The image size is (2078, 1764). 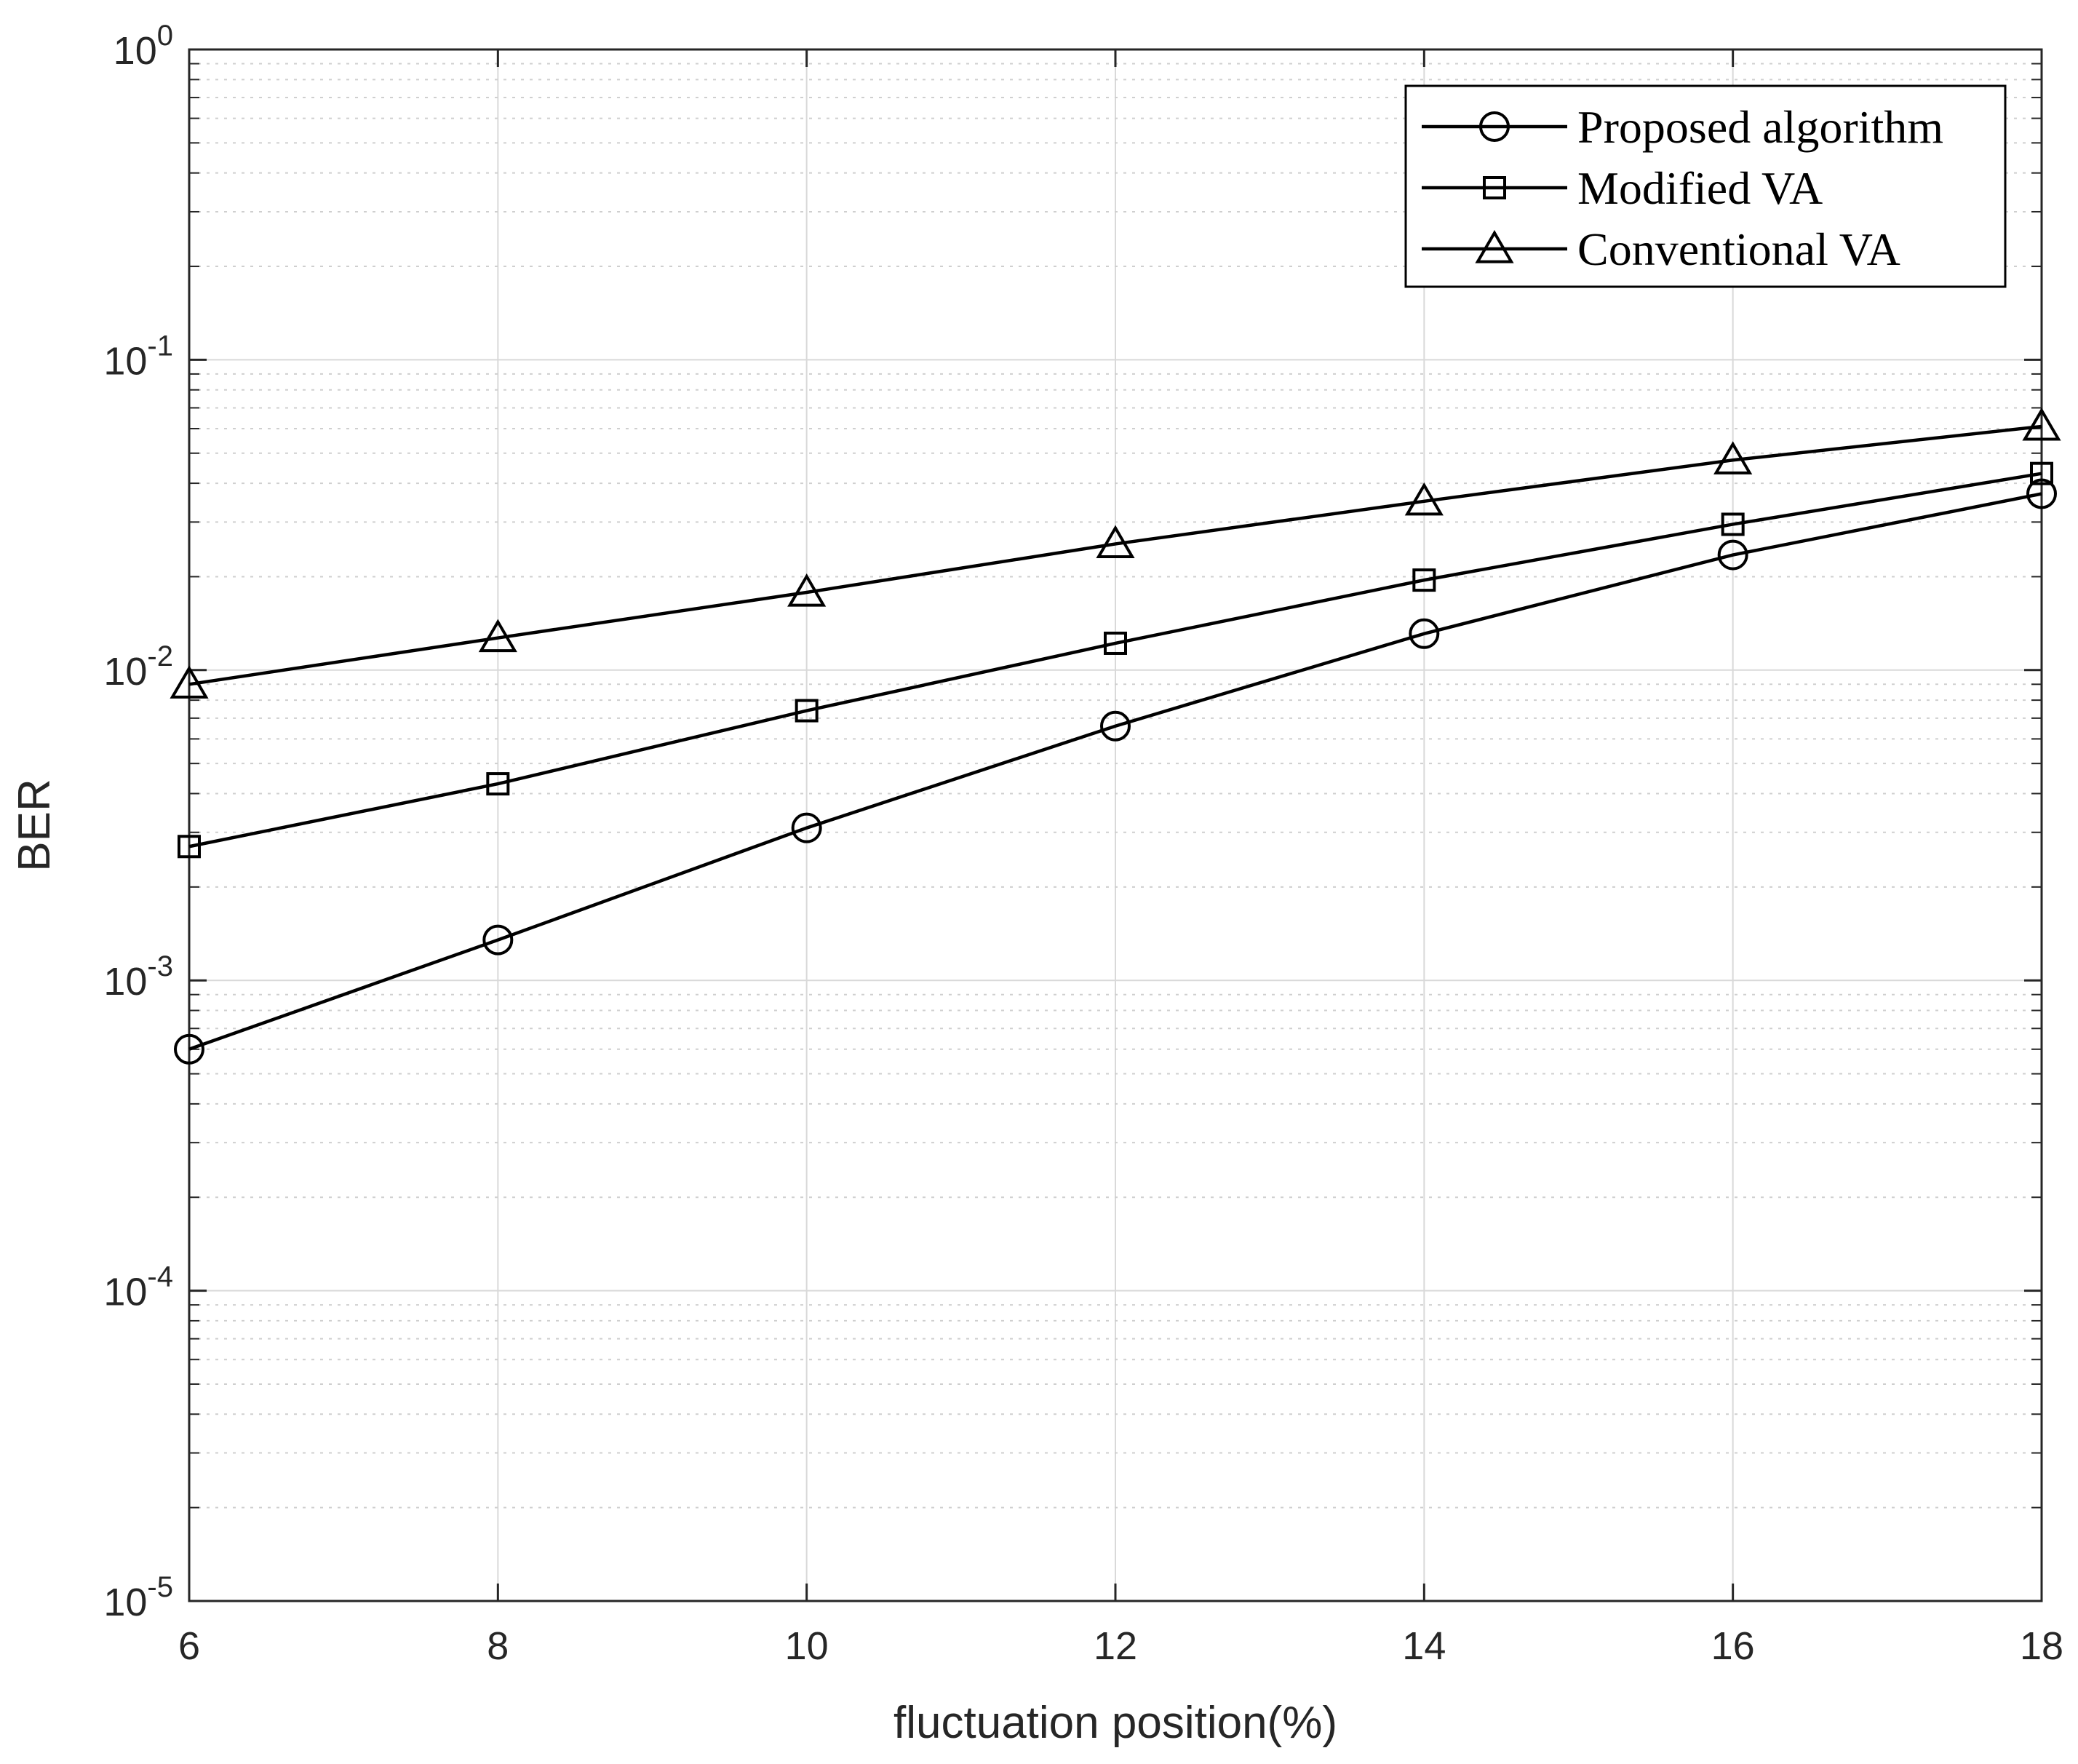 I want to click on x-tick-label: 18, so click(x=2041, y=1646).